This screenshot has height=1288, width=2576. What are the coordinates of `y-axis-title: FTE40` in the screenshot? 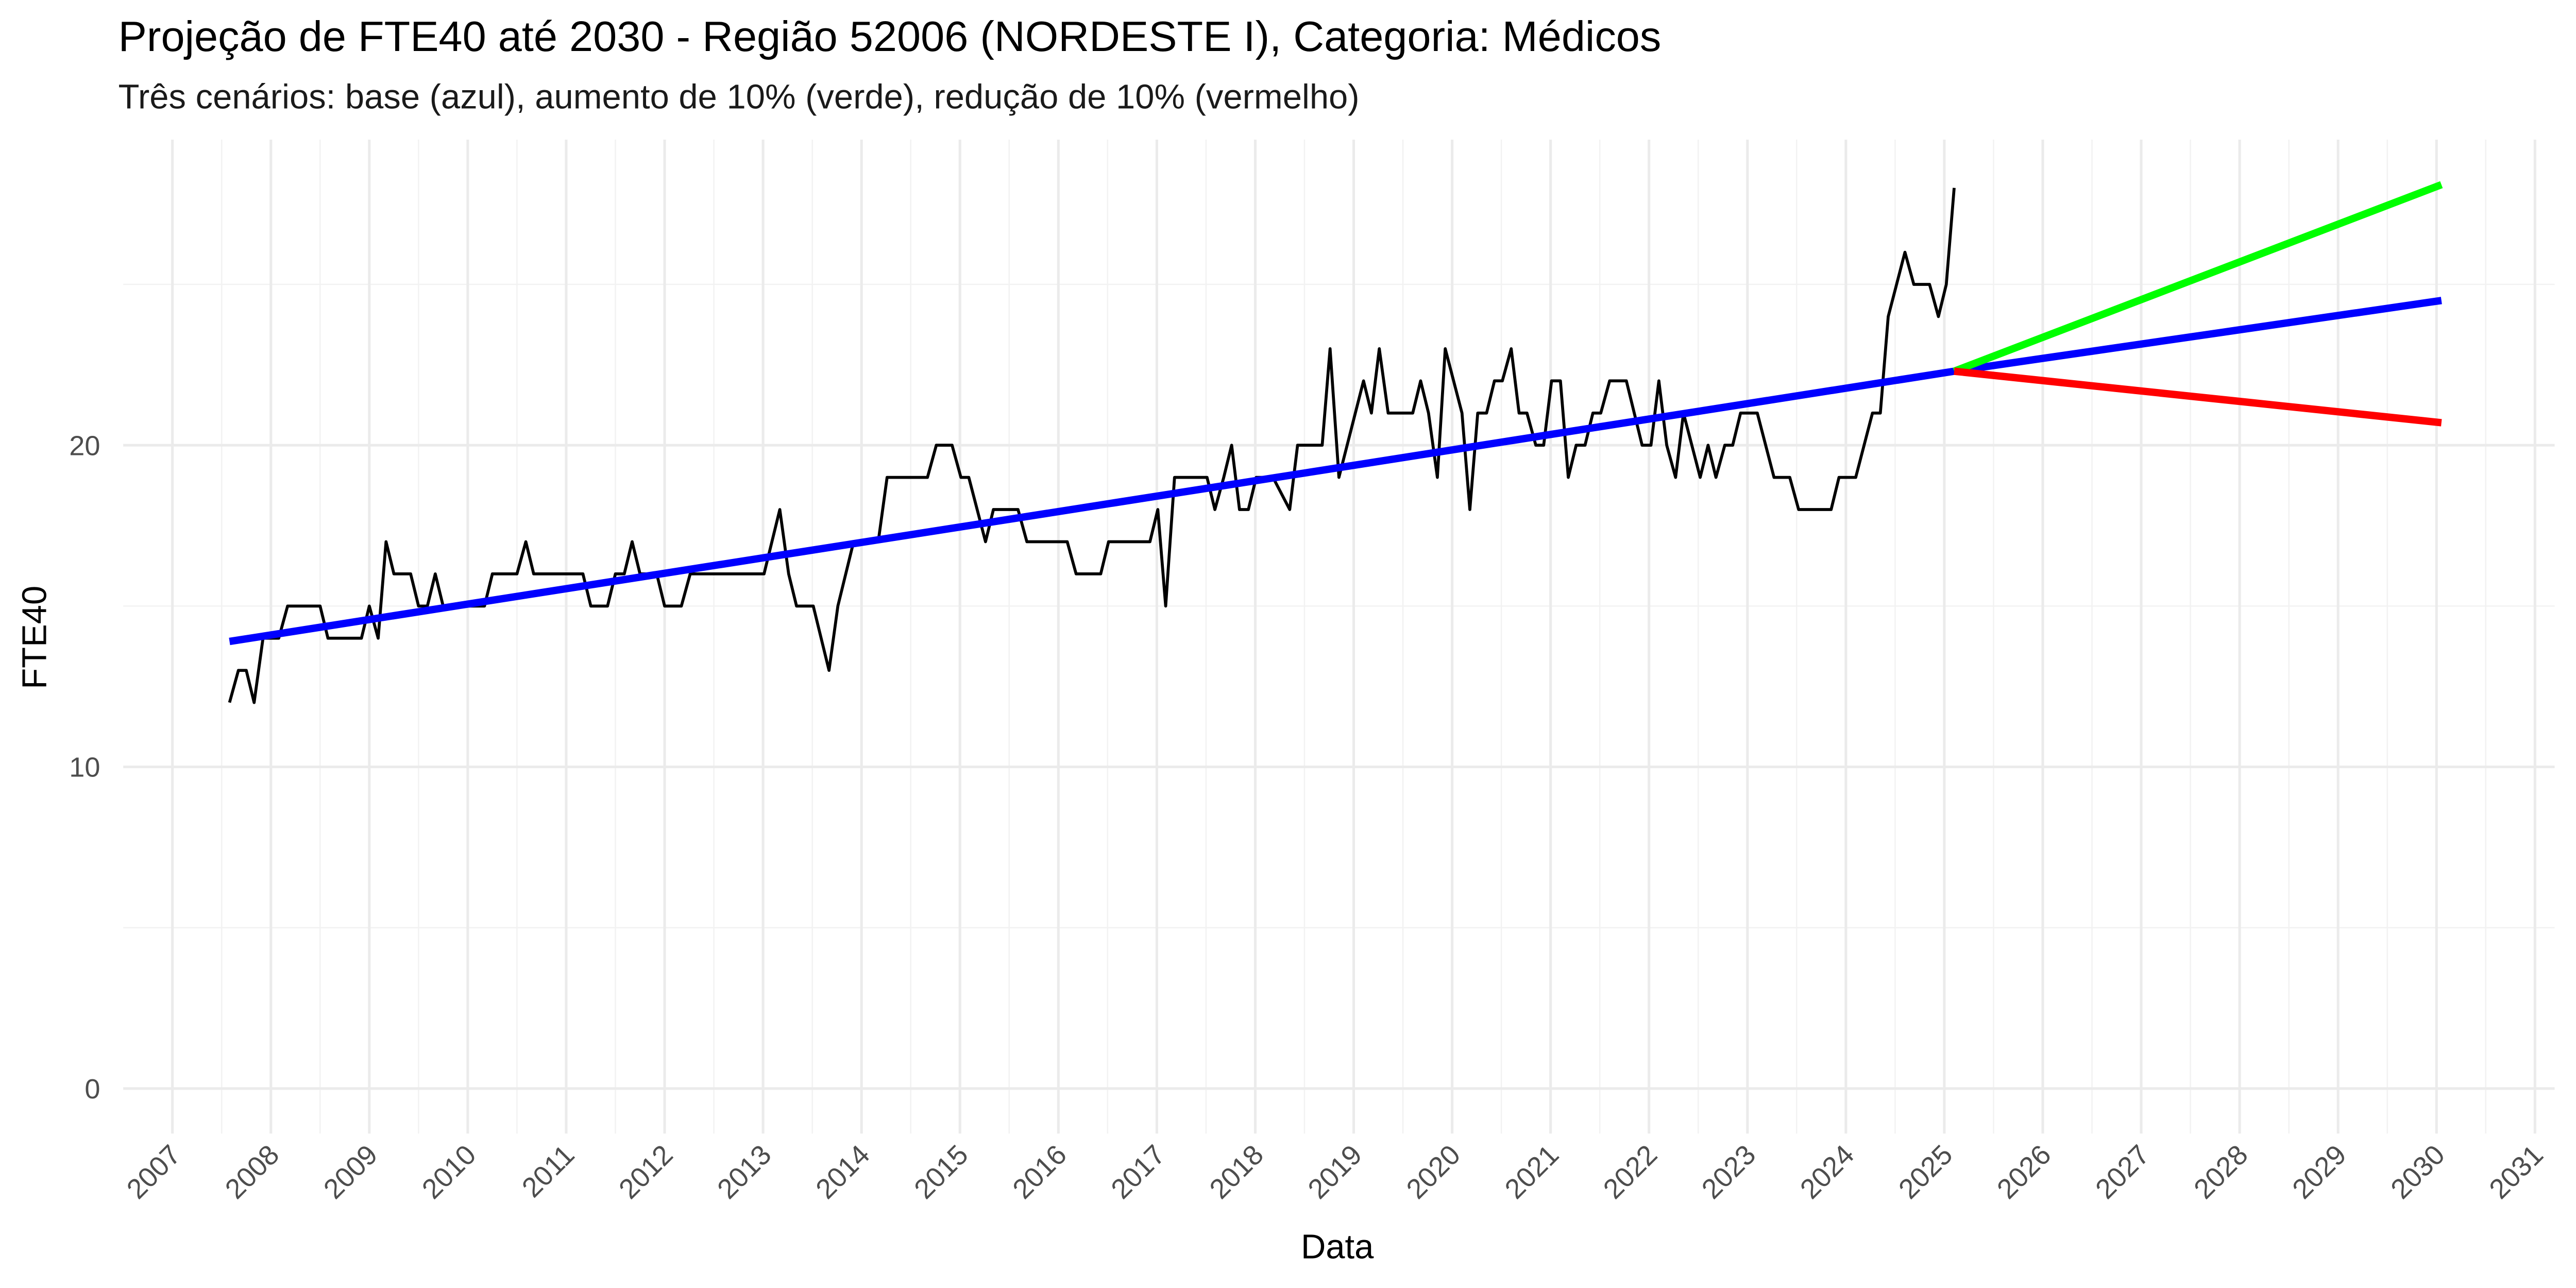 It's located at (35, 638).